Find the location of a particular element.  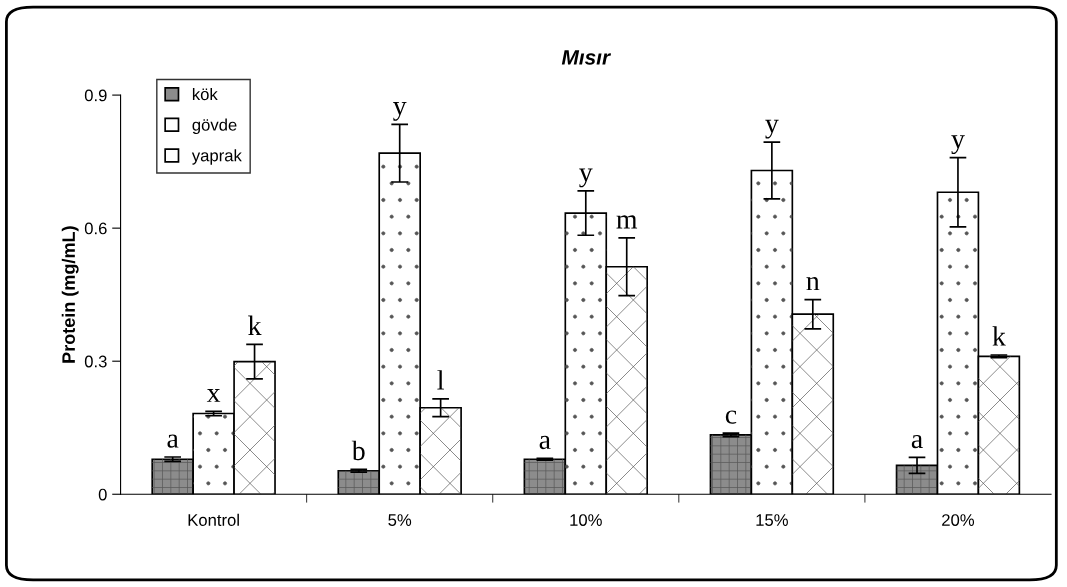

legend-label: kök is located at coordinates (205, 94).